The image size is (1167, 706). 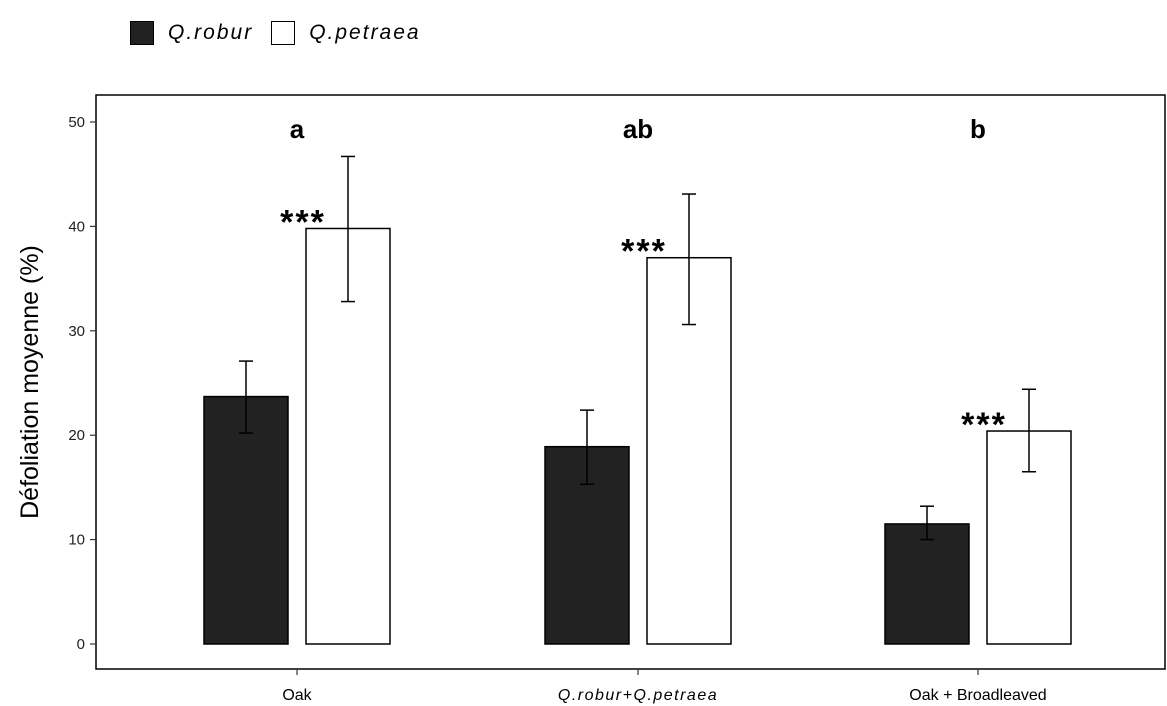 I want to click on y-tick-label-0: 0, so click(x=81, y=644).